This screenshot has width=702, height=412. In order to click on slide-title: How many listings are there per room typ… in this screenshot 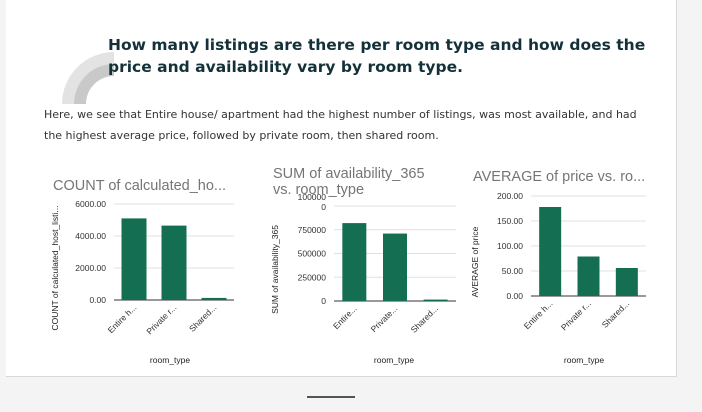, I will do `click(378, 56)`.